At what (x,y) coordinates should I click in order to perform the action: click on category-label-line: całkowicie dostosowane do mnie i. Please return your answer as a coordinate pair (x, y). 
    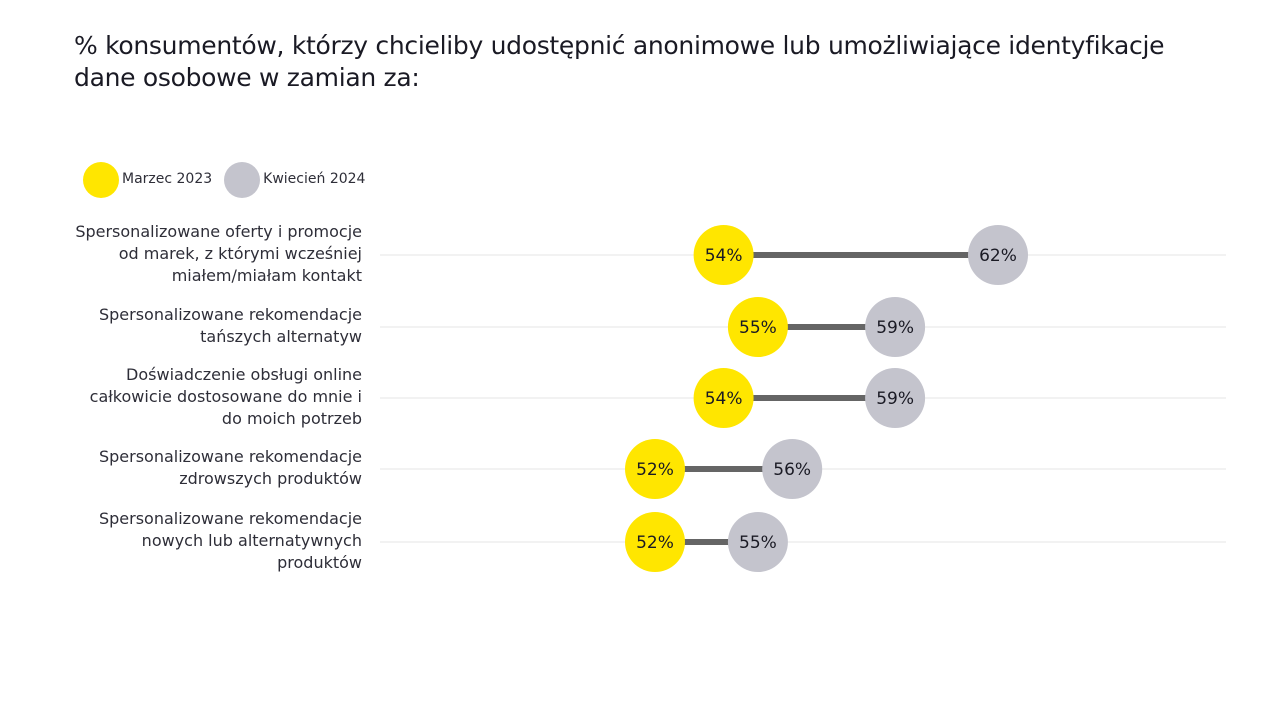
    Looking at the image, I should click on (225, 396).